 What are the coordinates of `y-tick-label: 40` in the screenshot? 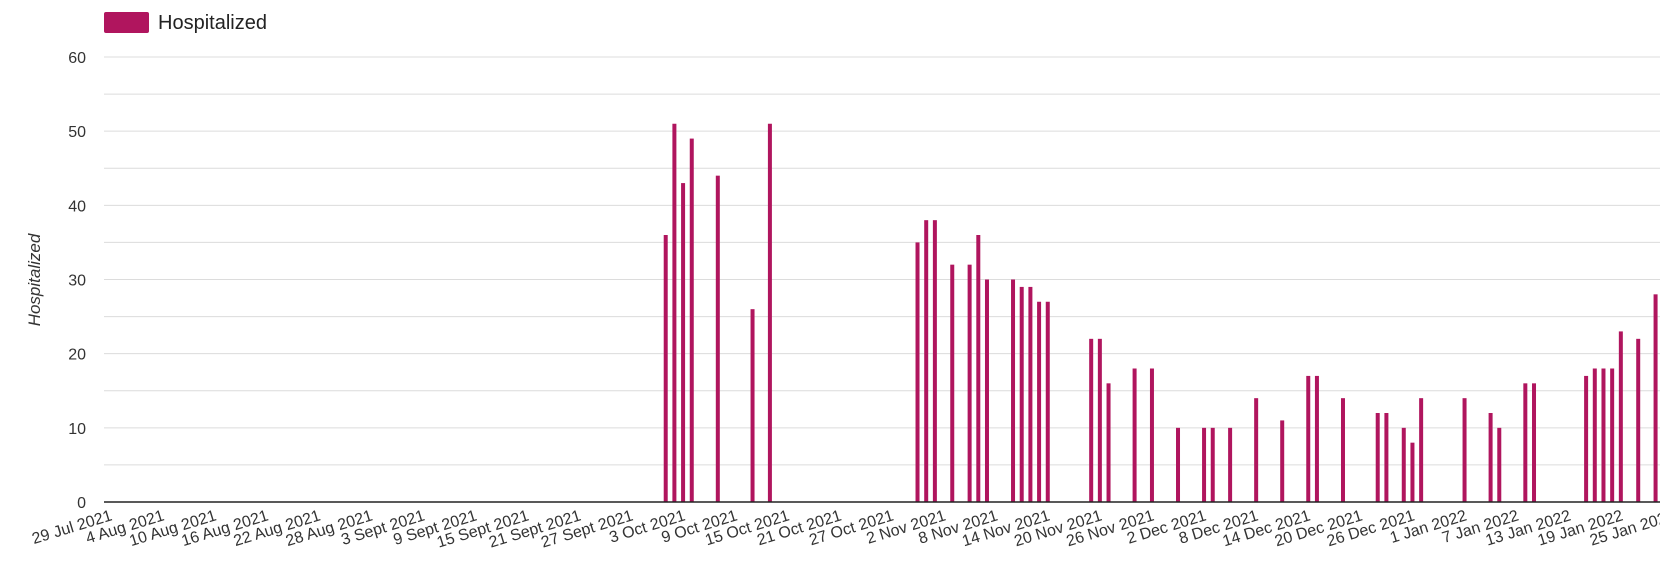 It's located at (77, 206).